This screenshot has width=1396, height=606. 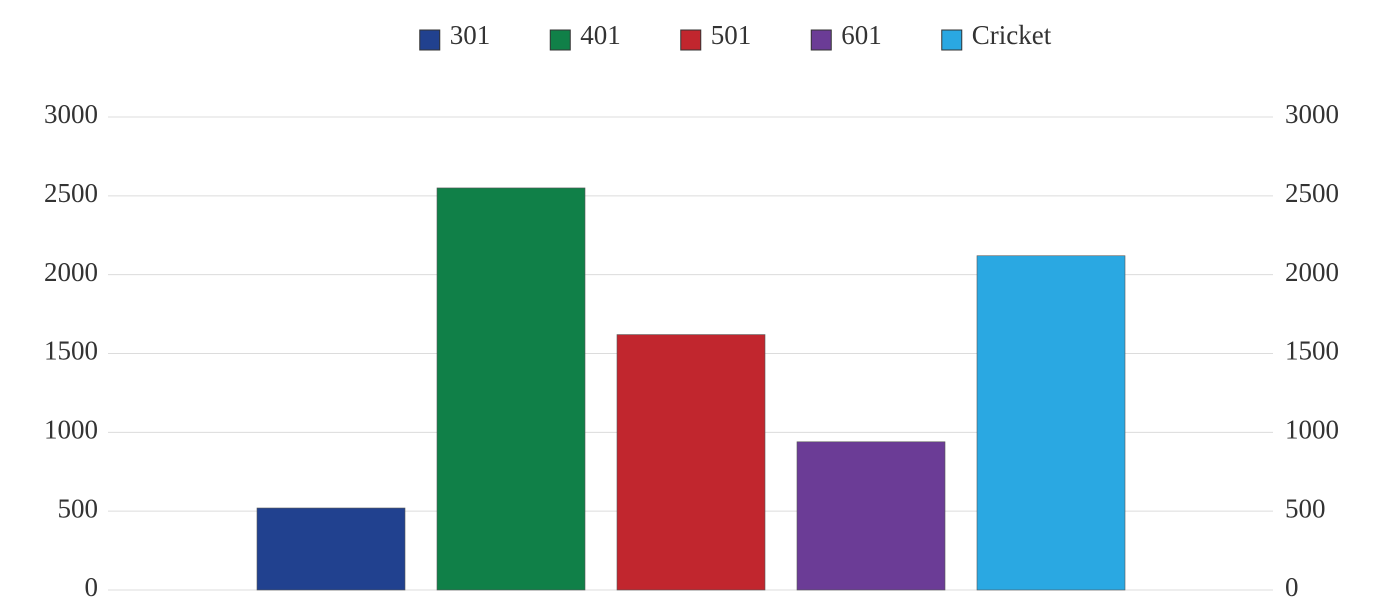 What do you see at coordinates (92, 587) in the screenshot?
I see `y-tick-label: 0` at bounding box center [92, 587].